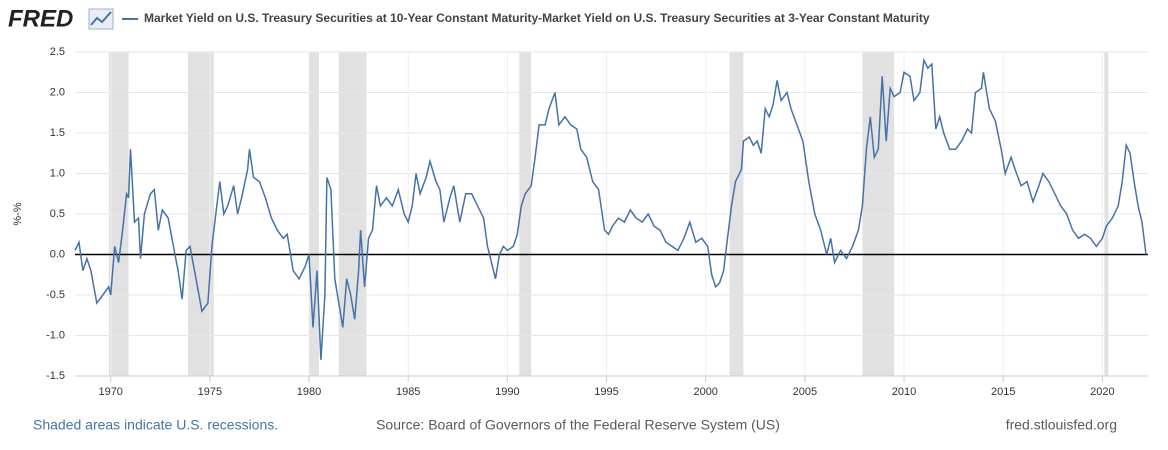 The image size is (1168, 450). Describe the element at coordinates (210, 392) in the screenshot. I see `x-tick-label: 1975` at that location.